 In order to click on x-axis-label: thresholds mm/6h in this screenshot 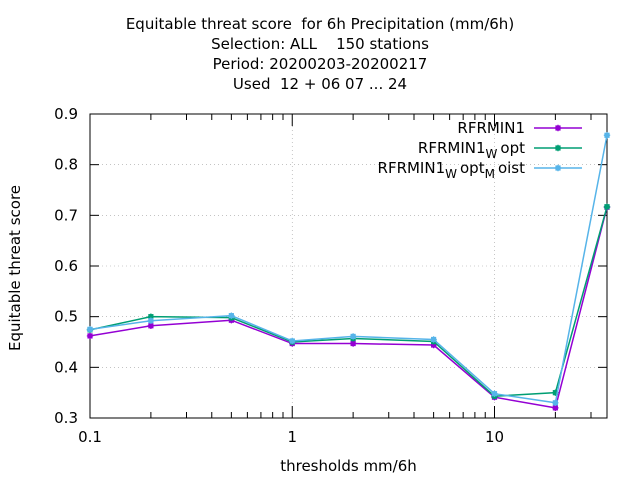, I will do `click(348, 466)`.